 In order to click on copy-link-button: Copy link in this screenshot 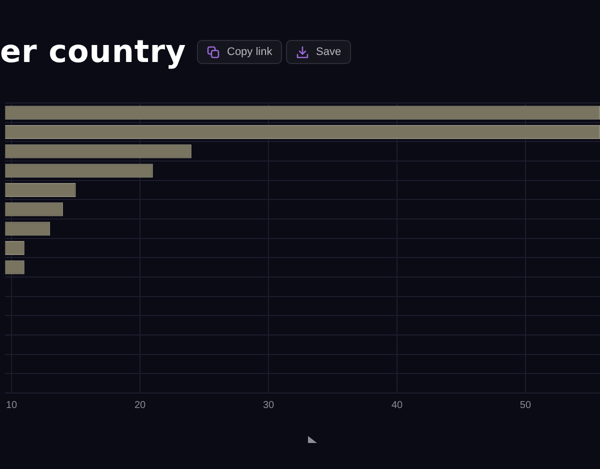, I will do `click(239, 52)`.